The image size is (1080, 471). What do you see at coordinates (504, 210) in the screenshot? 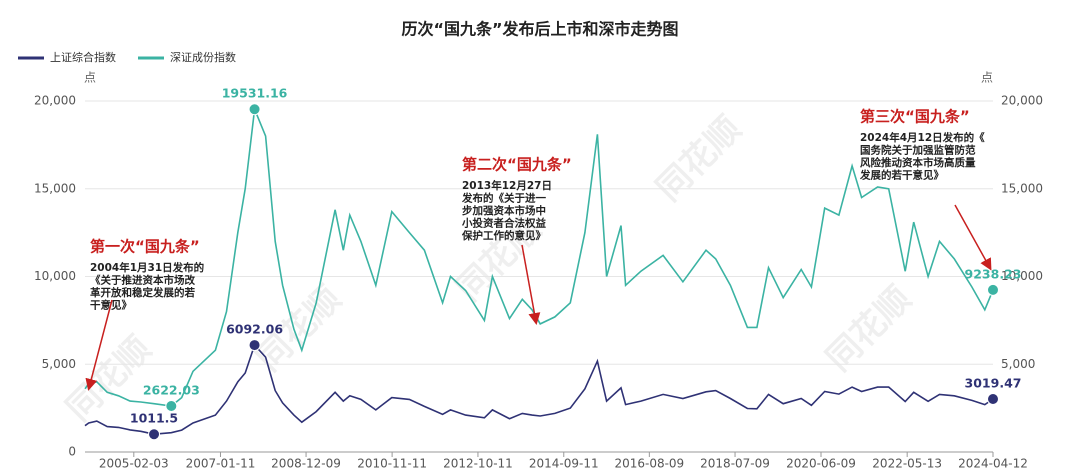
I see `annotation-text: 步加强资本市场中` at bounding box center [504, 210].